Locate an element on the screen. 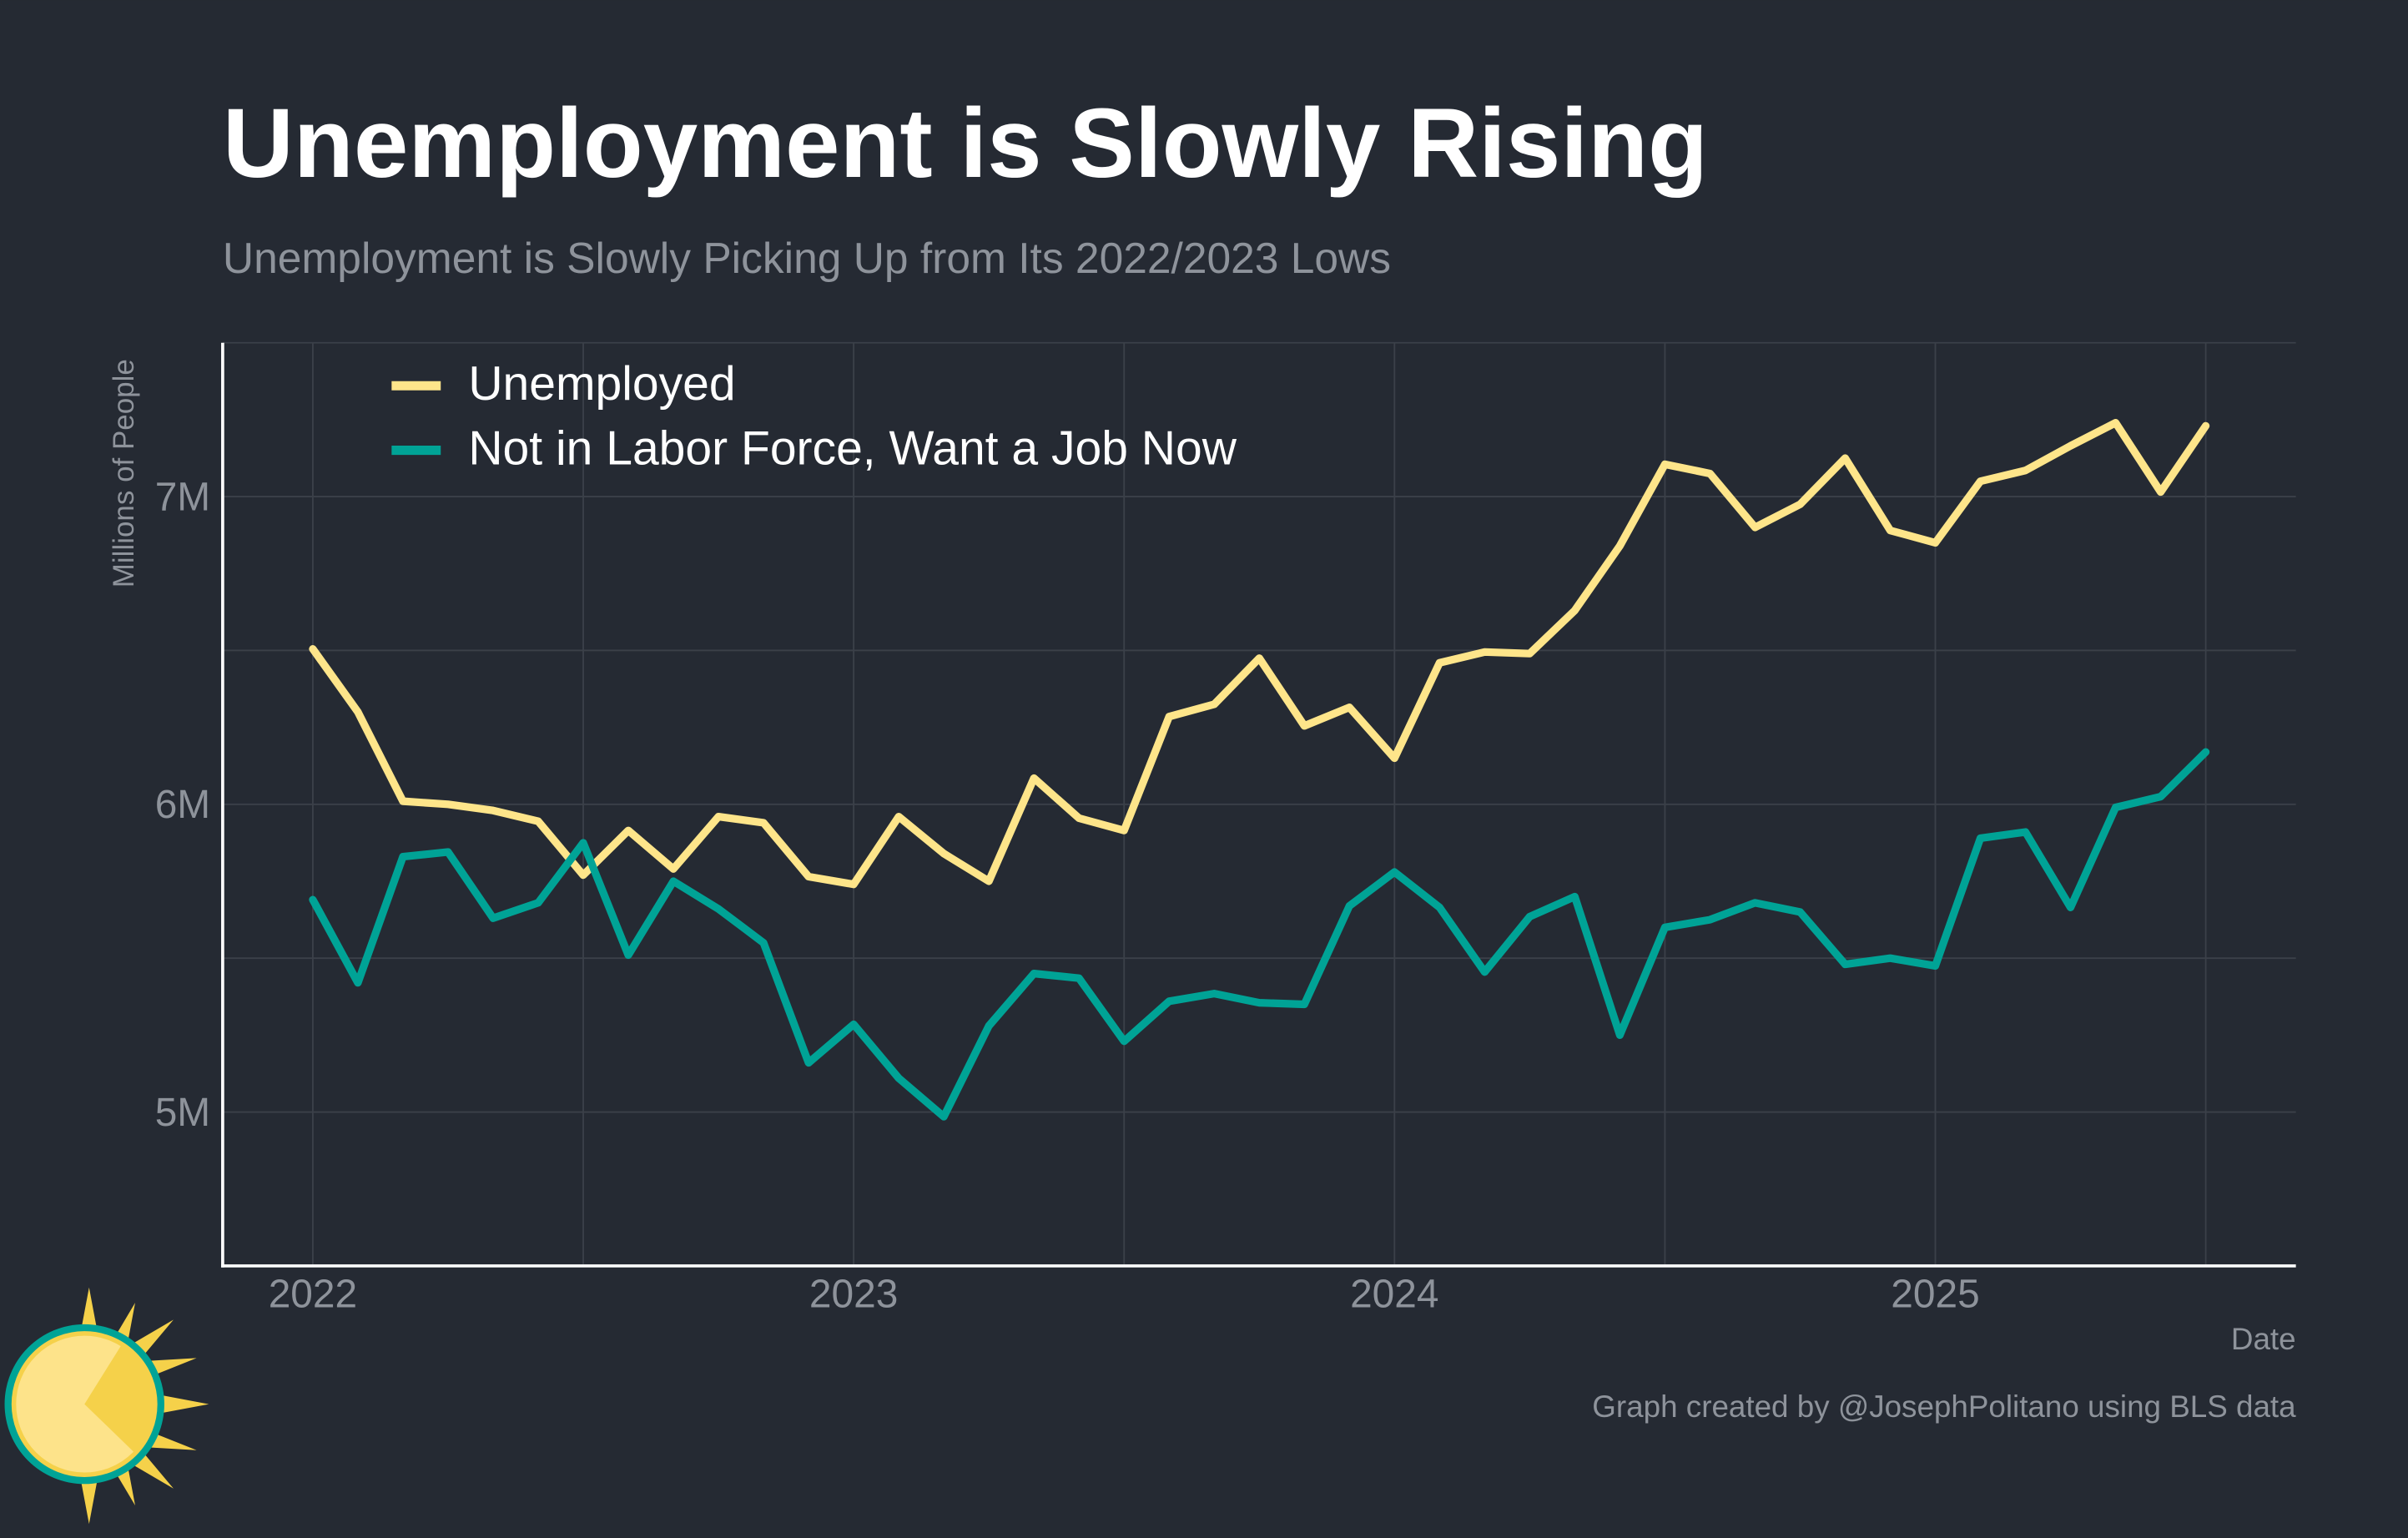 The image size is (2408, 1538). x-tick-label: 2024 is located at coordinates (1394, 1294).